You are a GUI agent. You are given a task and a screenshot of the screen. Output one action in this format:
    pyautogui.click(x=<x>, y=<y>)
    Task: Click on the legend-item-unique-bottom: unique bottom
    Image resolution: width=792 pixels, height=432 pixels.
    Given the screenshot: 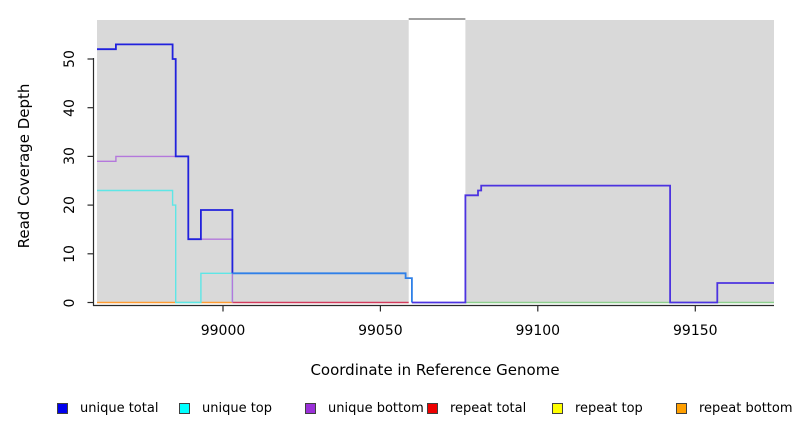 What is the action you would take?
    pyautogui.click(x=364, y=408)
    